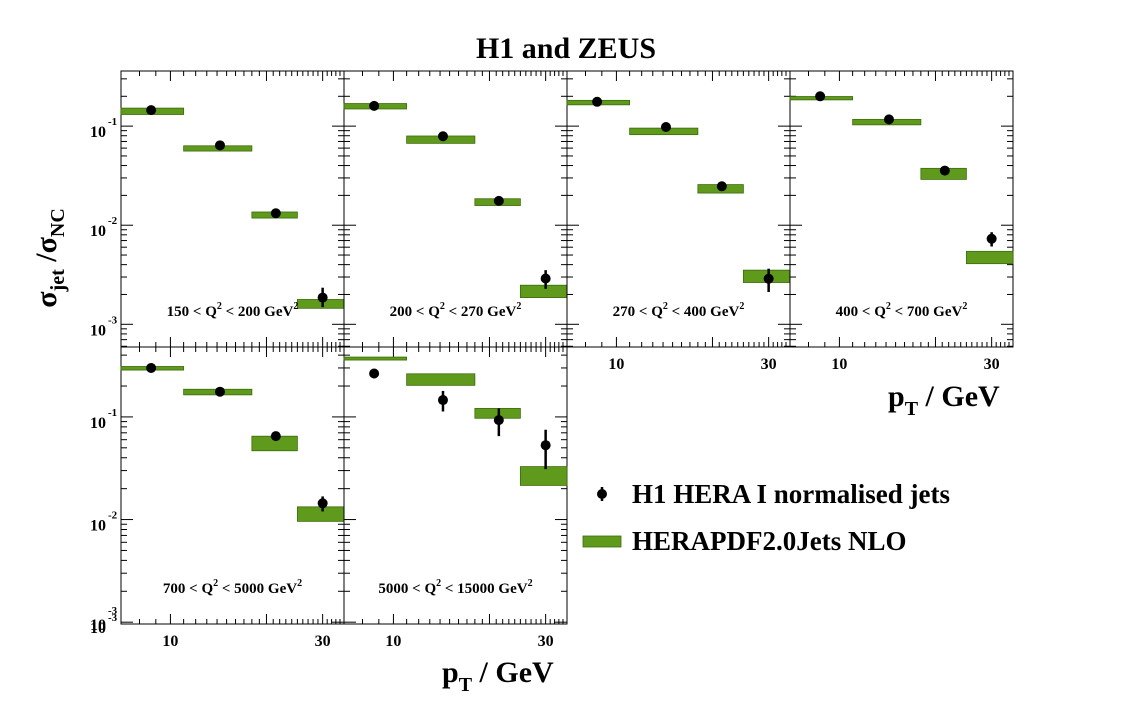 The width and height of the screenshot is (1134, 709). What do you see at coordinates (46, 252) in the screenshot?
I see `y-axis-title-sep: /σ` at bounding box center [46, 252].